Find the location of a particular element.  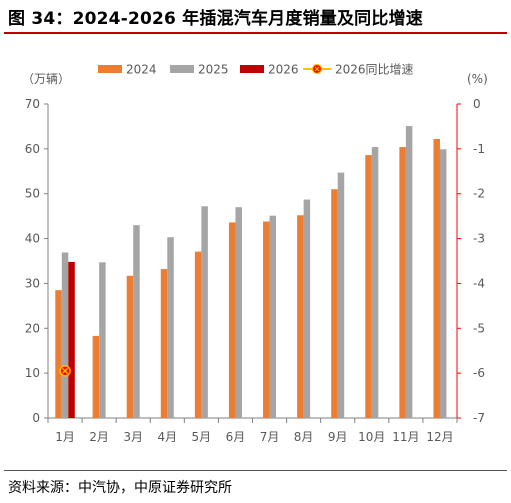

x-tick-label: 2月 is located at coordinates (99, 437).